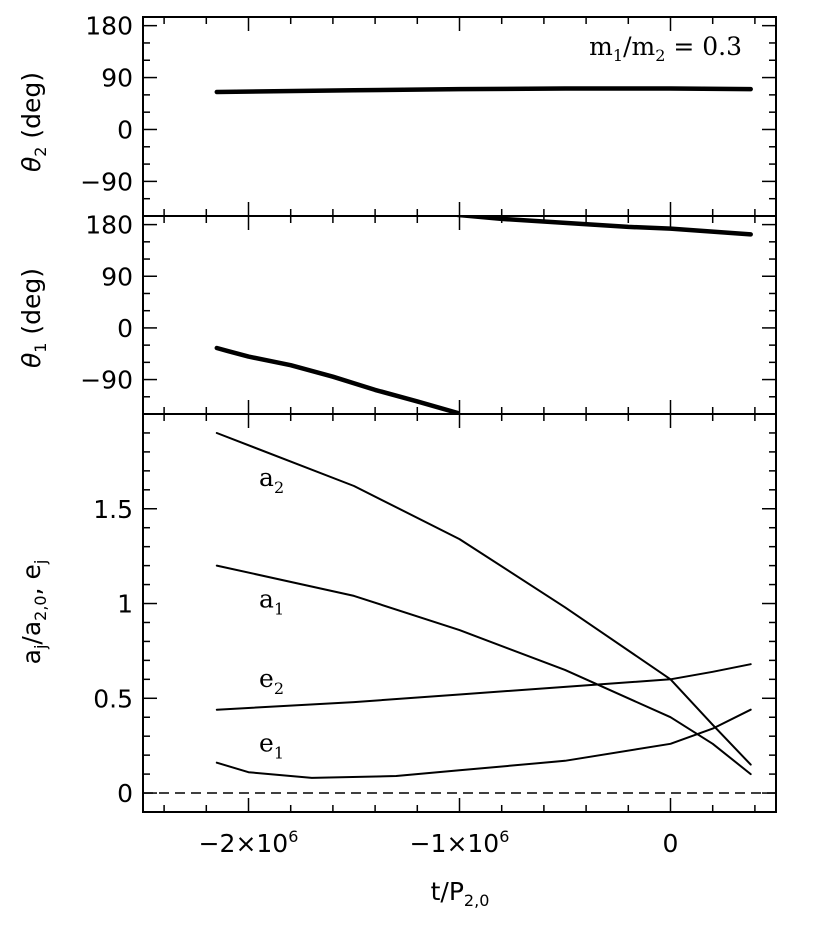 The image size is (830, 925). I want to click on series-line-e1, so click(483, 743).